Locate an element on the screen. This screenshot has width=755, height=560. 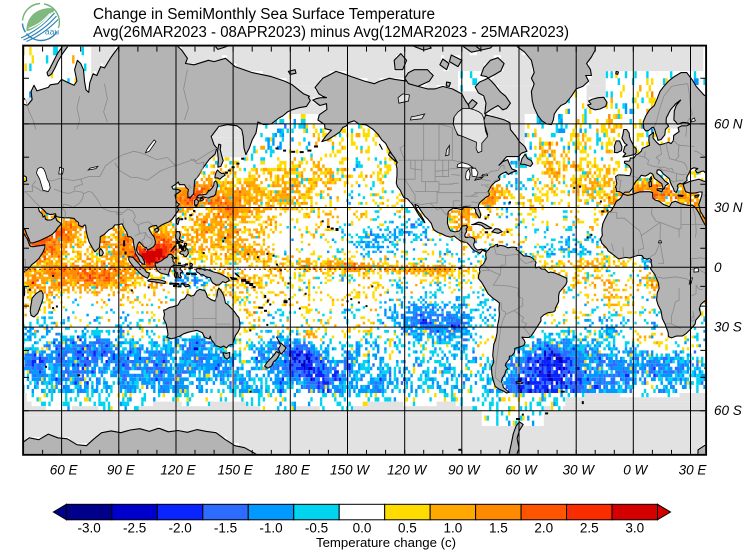
svg-text: 0.5 is located at coordinates (407, 528).